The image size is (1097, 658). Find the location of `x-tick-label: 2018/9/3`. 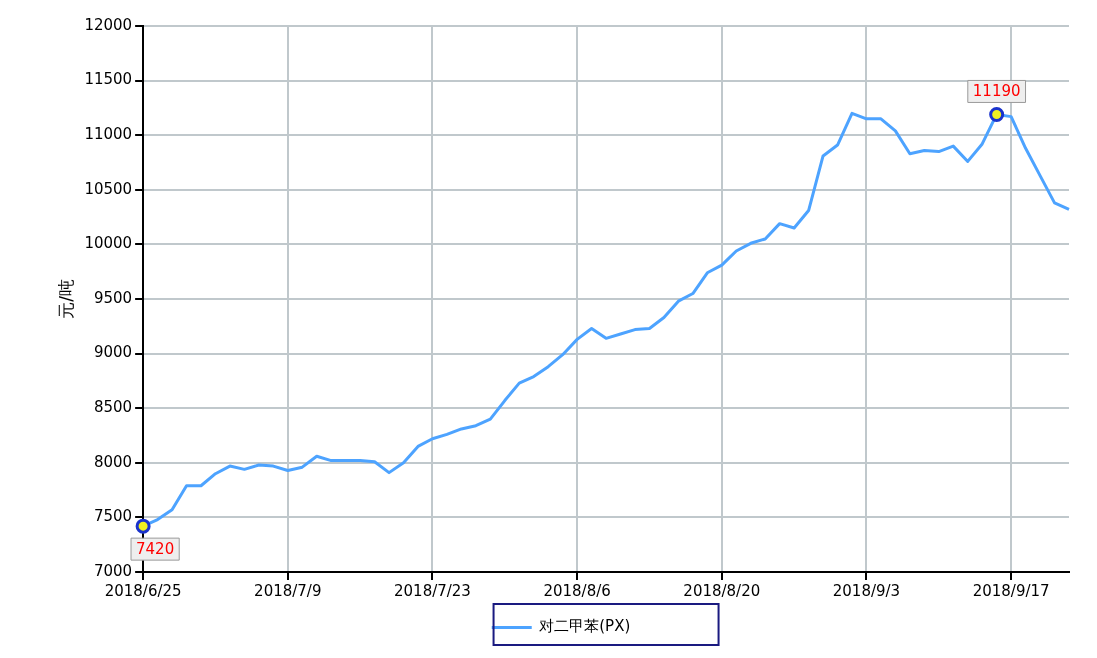

x-tick-label: 2018/9/3 is located at coordinates (866, 590).